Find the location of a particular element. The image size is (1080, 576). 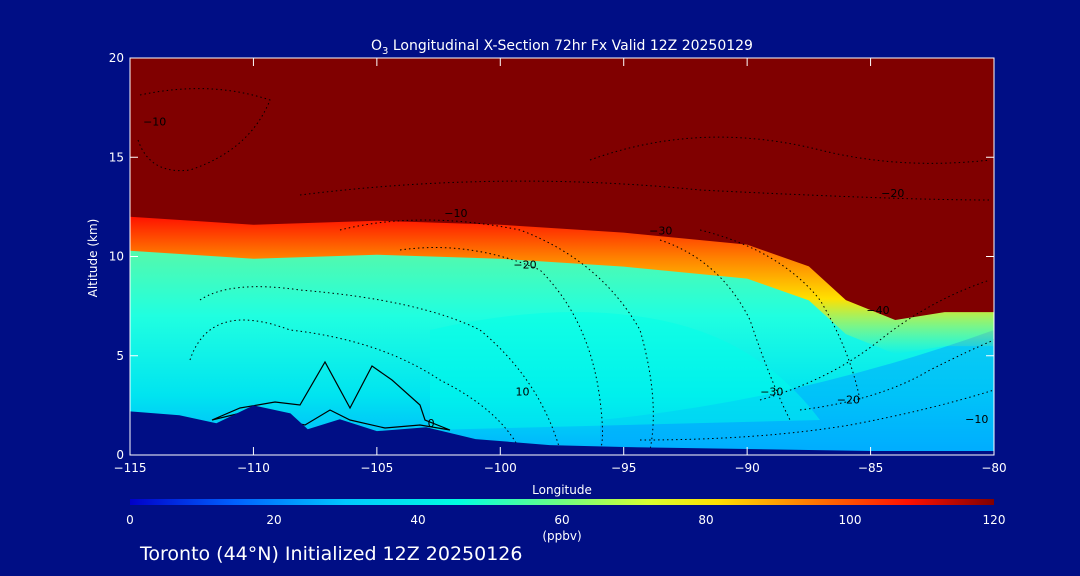

x-tick-label: −90 is located at coordinates (746, 468).